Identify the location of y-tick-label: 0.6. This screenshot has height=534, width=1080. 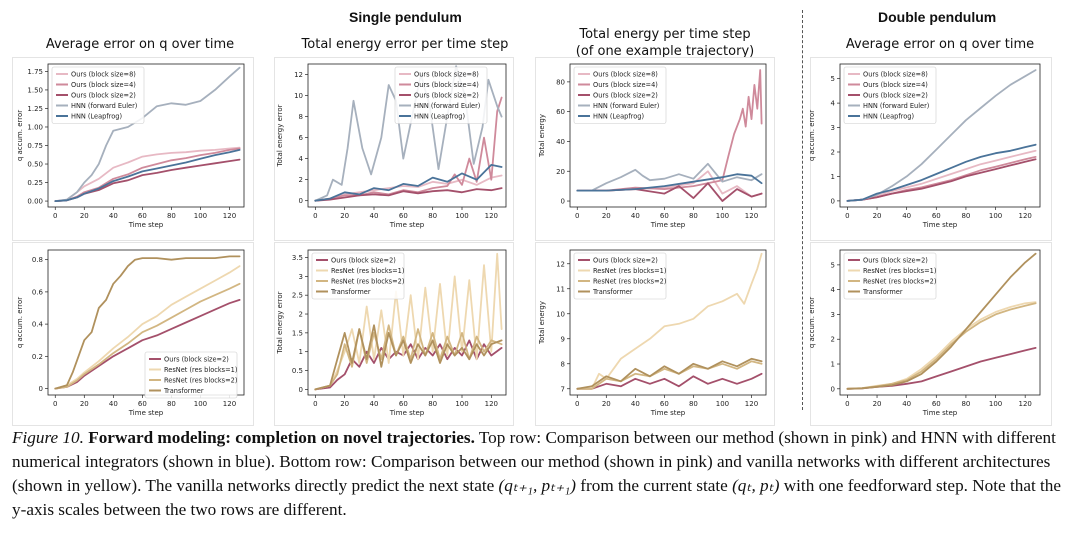
(38, 292).